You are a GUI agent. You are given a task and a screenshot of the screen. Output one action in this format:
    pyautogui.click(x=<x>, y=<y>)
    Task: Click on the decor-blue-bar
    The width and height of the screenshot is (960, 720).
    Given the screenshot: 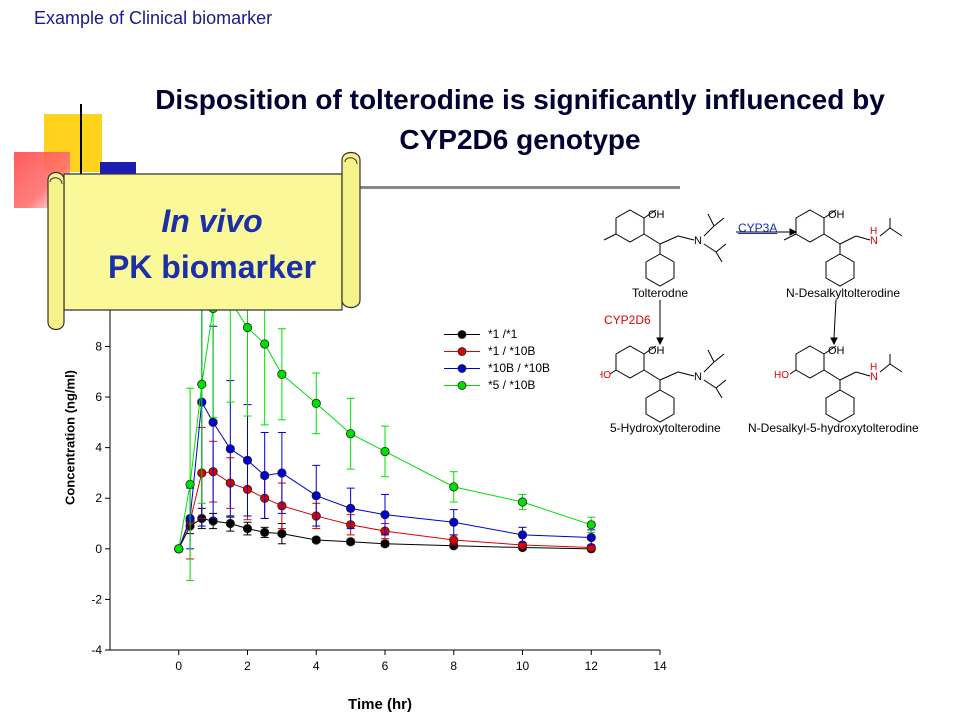 What is the action you would take?
    pyautogui.click(x=118, y=168)
    